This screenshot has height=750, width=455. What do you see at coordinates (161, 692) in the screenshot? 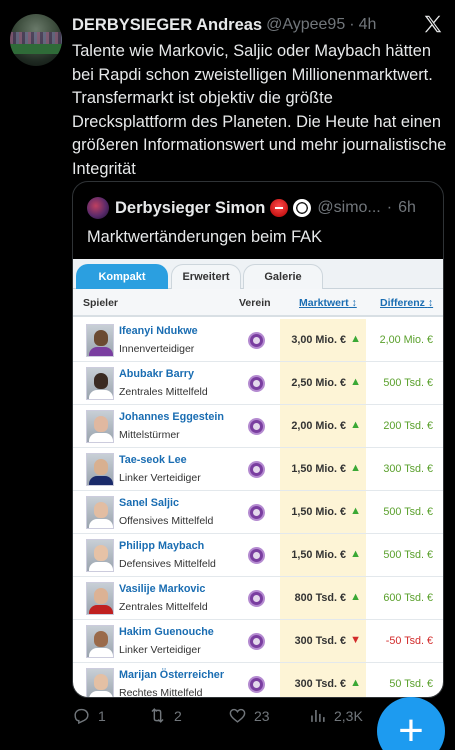
I see `player-position: Rechtes Mittelfeld` at bounding box center [161, 692].